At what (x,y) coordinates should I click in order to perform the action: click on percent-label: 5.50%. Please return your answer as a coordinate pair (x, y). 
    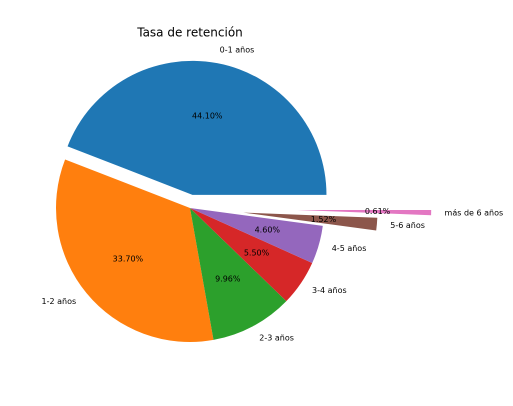
    Looking at the image, I should click on (257, 253).